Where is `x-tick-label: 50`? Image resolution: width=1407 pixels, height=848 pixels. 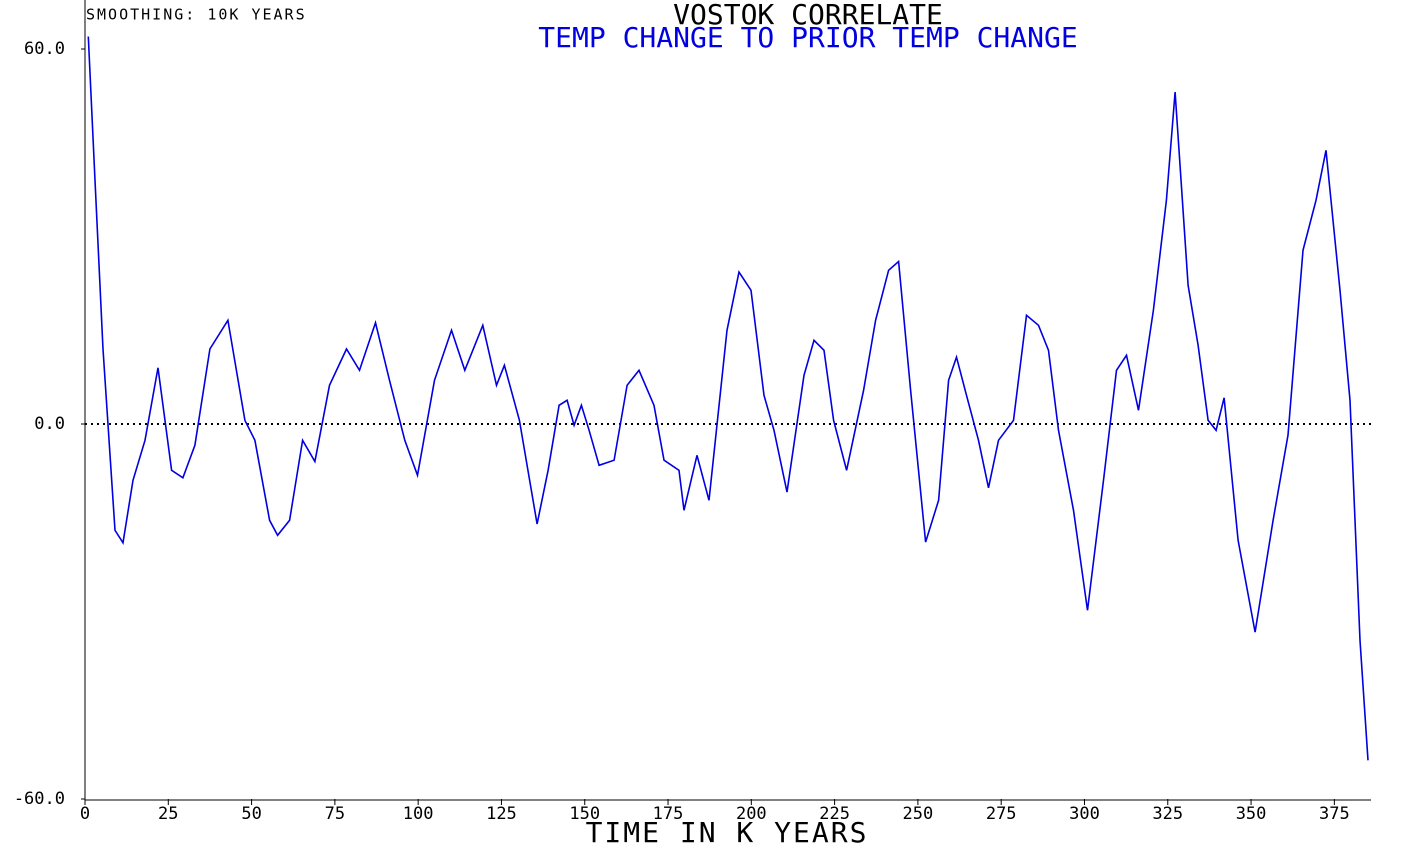 x-tick-label: 50 is located at coordinates (251, 814).